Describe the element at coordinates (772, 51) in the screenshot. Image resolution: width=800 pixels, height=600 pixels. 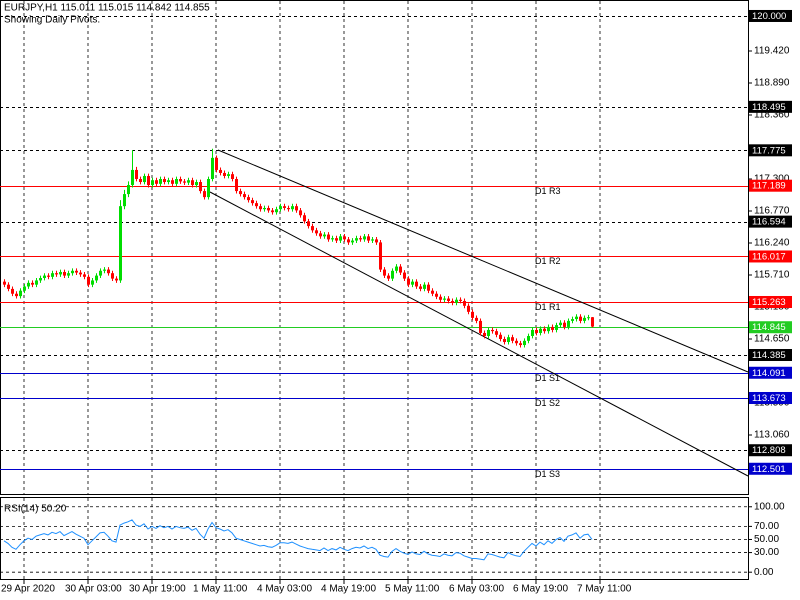
I see `y-tick-label: 119.420` at that location.